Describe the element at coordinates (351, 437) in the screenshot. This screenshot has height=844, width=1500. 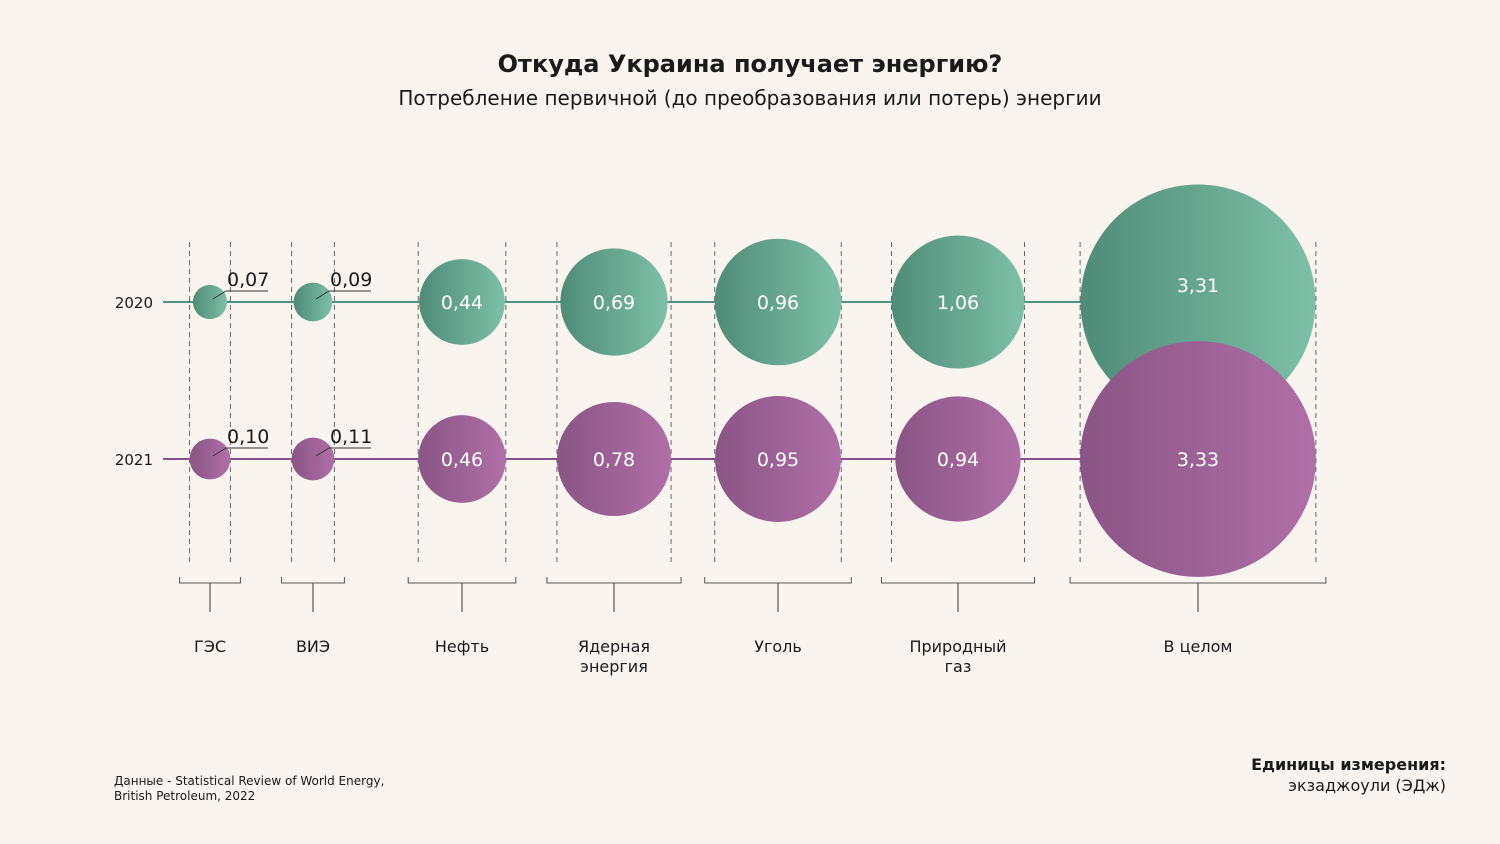
I see `value-label-2021-1: 0,11` at that location.